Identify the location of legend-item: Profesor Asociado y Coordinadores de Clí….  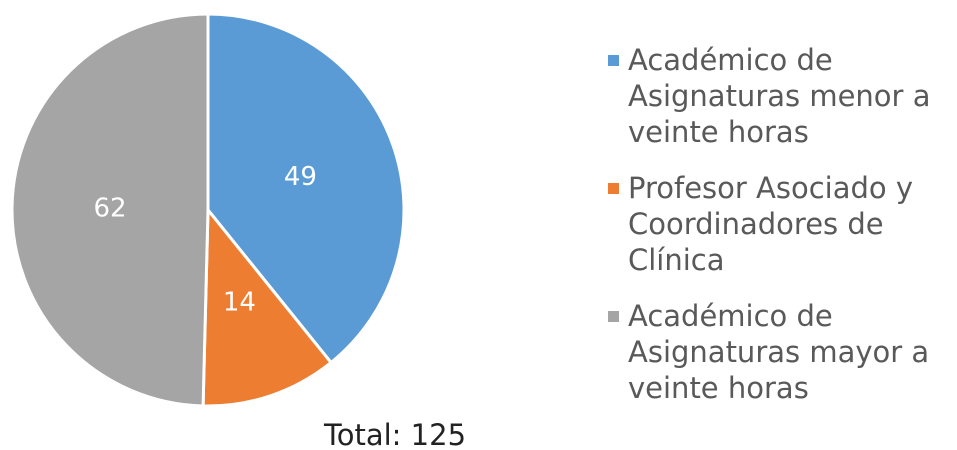
(781, 224).